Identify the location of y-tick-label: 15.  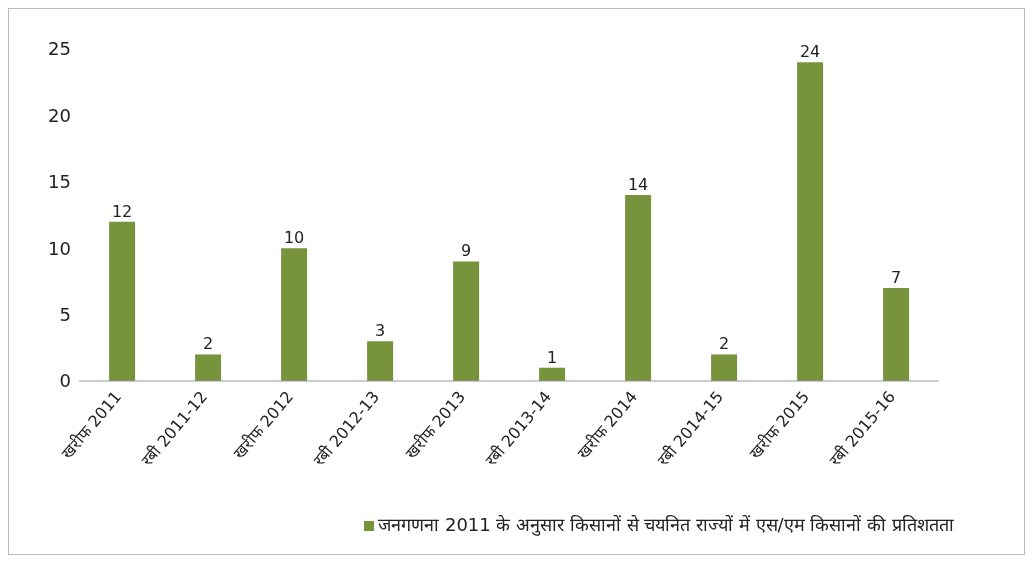
(59, 182).